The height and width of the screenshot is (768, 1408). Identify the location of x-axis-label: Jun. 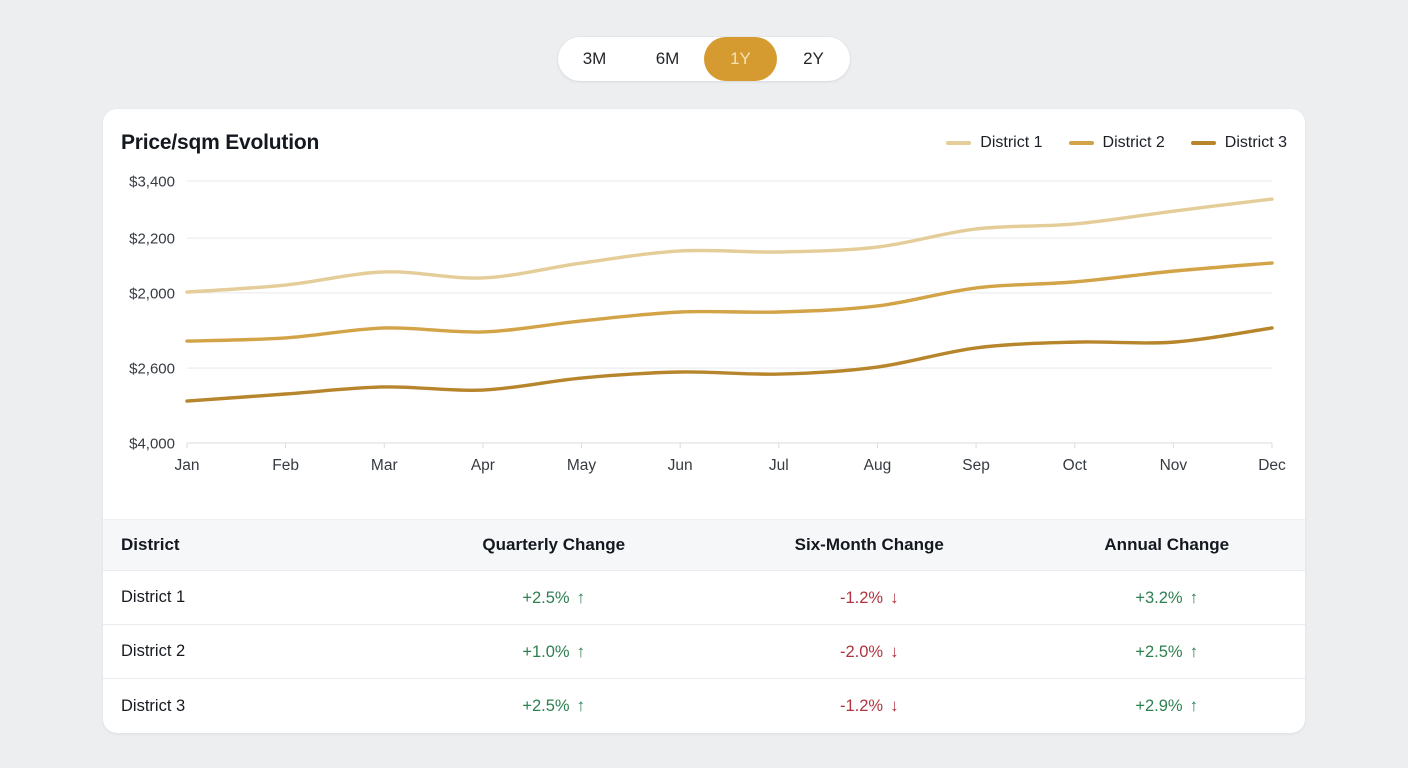
(680, 465).